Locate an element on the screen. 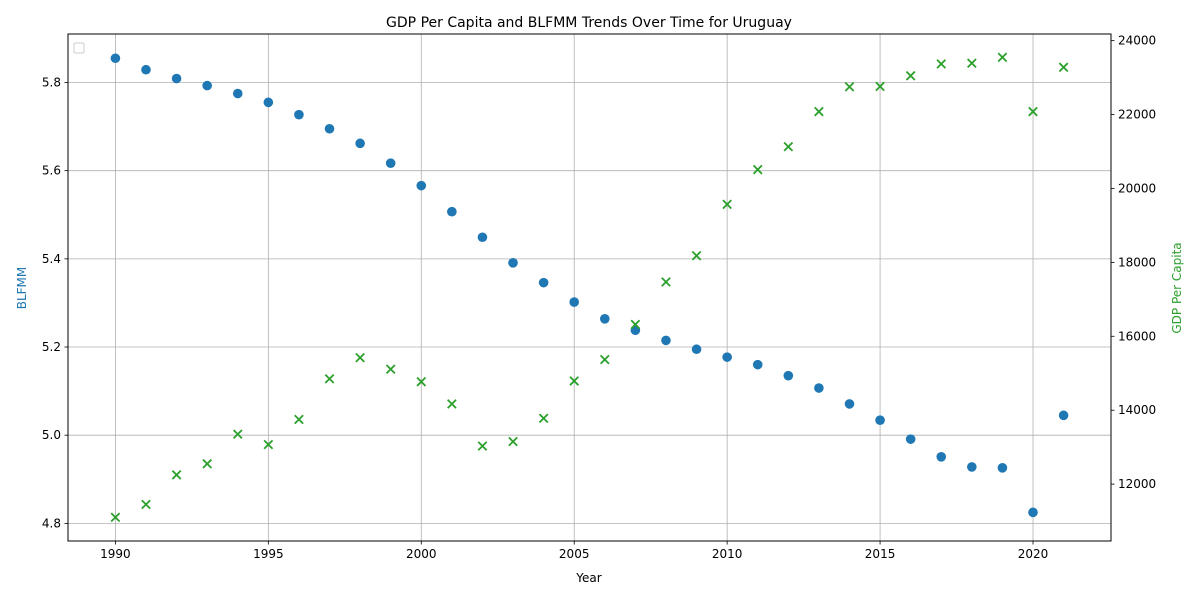 The width and height of the screenshot is (1200, 600). right-y-axis-ticks: 12000 14000 16000 18000 20000 22000 24000 is located at coordinates (1133, 262).